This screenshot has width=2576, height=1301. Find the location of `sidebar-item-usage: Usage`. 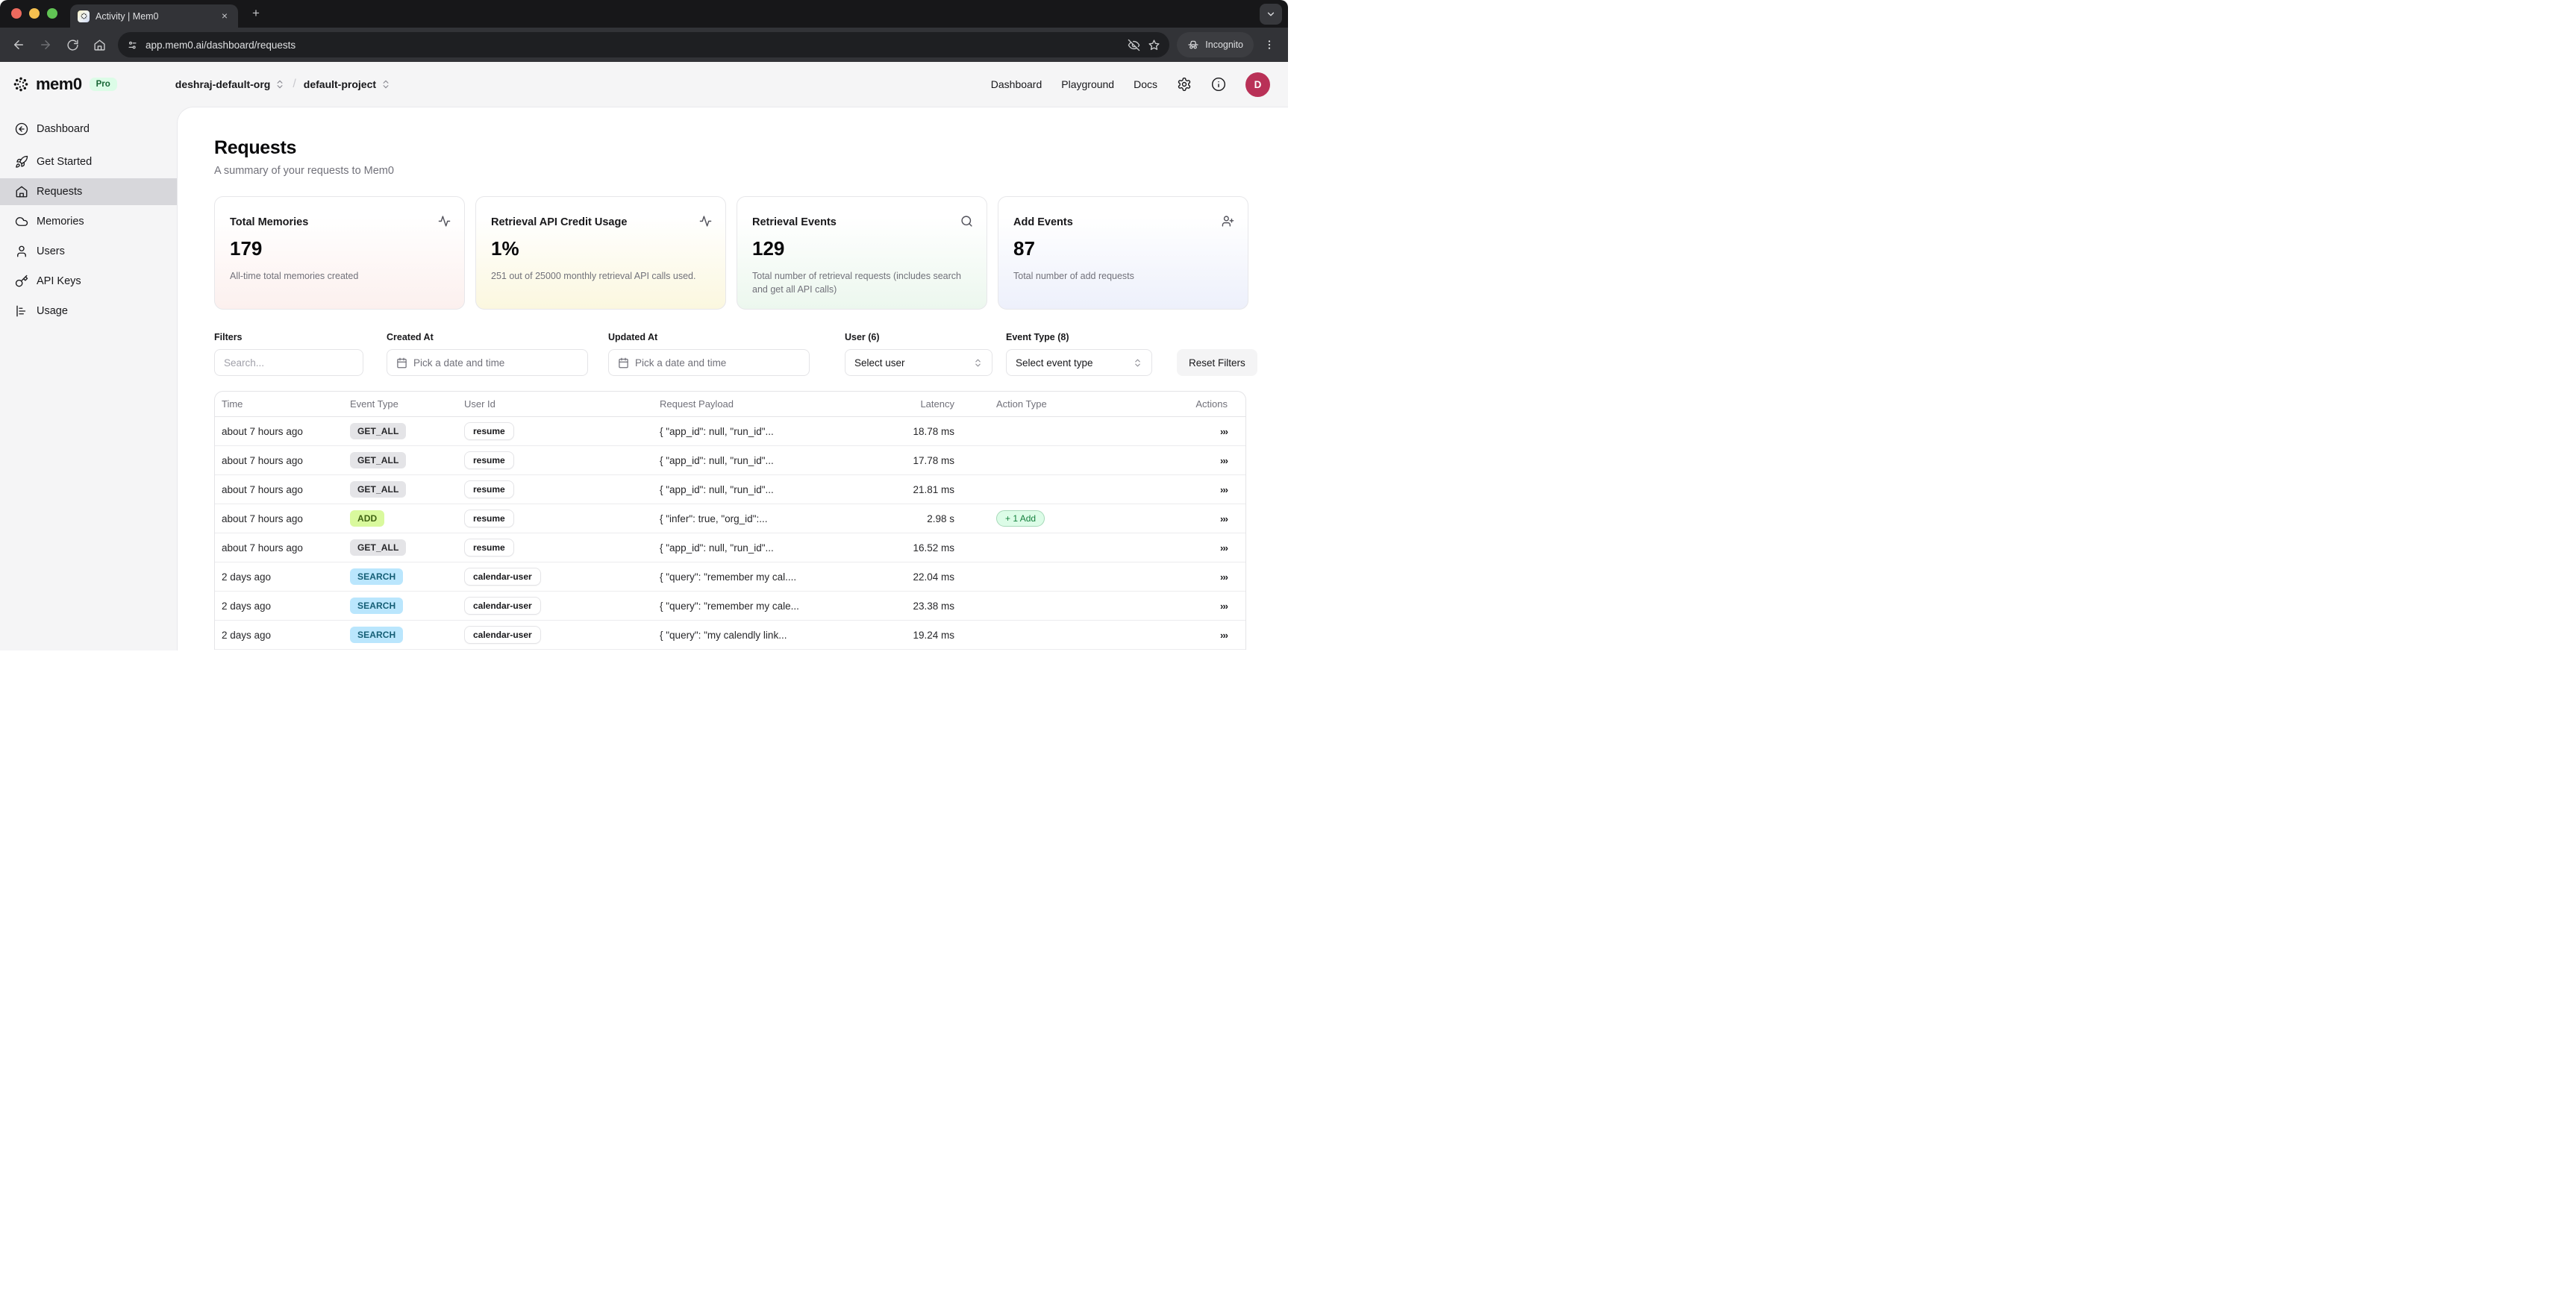

sidebar-item-usage: Usage is located at coordinates (88, 311).